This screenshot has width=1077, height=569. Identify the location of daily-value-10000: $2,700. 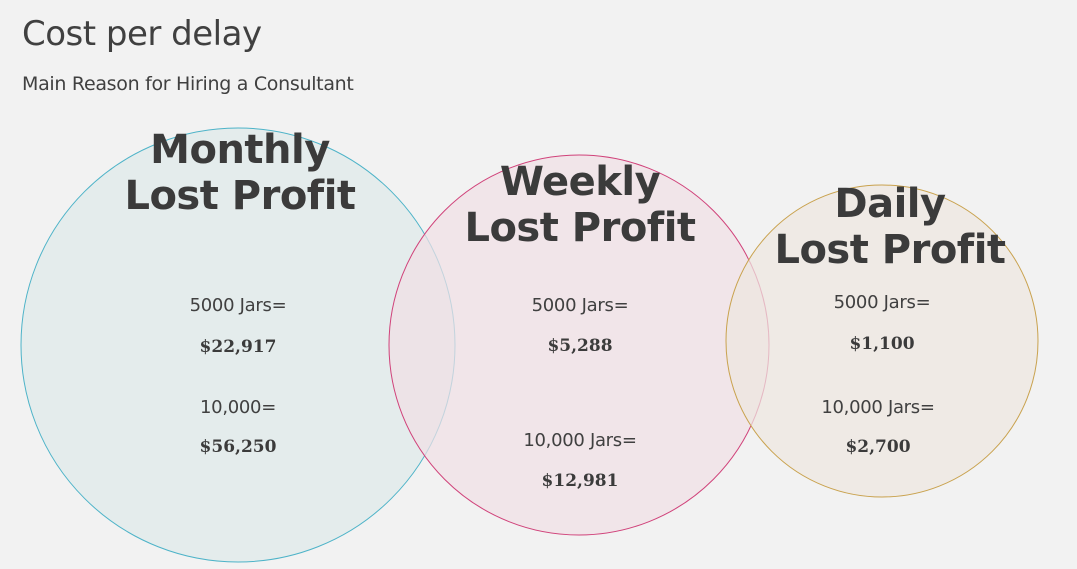
(878, 447).